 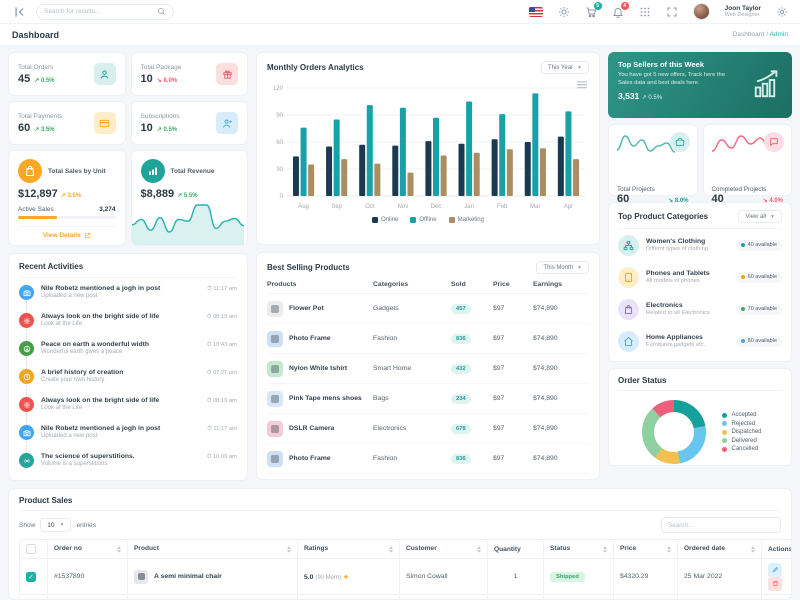 What do you see at coordinates (742, 432) in the screenshot?
I see `legend-item: Dispatched` at bounding box center [742, 432].